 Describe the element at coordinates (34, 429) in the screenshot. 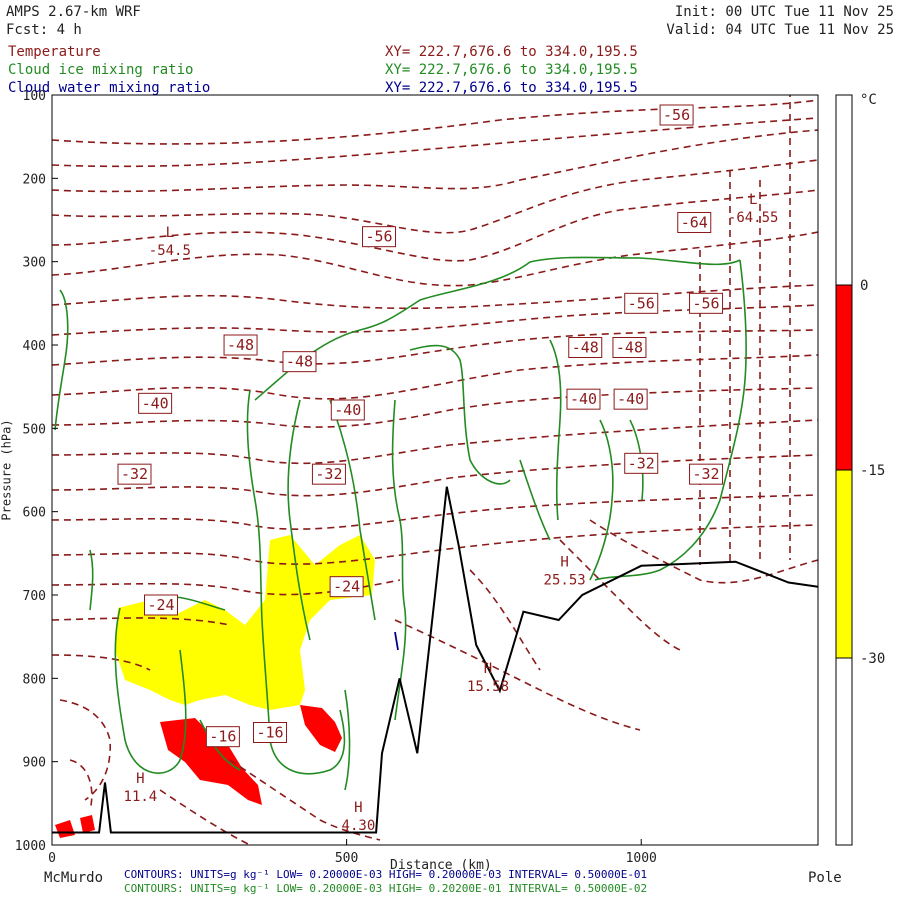

I see `y-tick-label: 500` at that location.